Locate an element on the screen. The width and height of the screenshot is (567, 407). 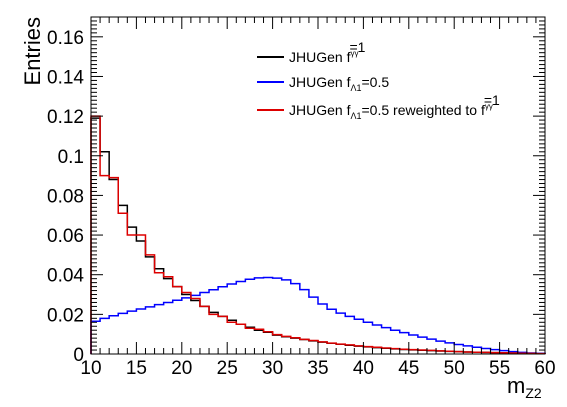
x-axis-title-main: m is located at coordinates (516, 385).